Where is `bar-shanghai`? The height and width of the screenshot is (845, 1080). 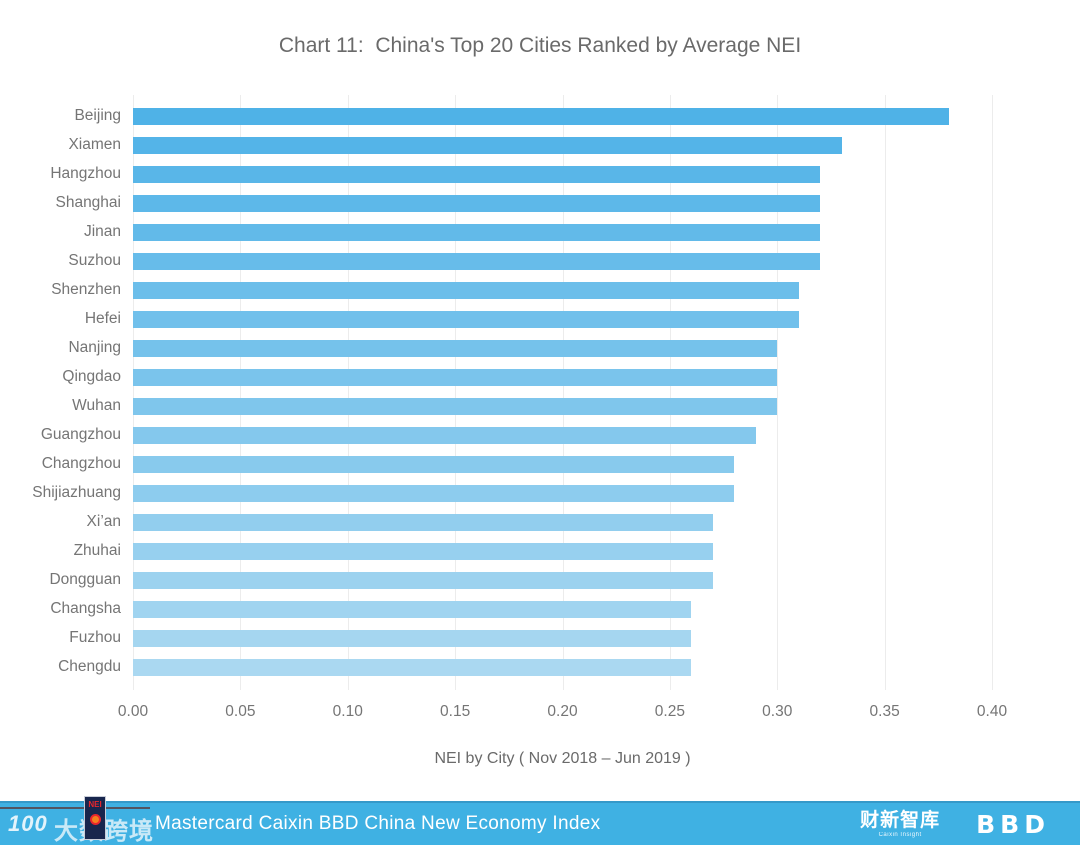
bar-shanghai is located at coordinates (477, 203).